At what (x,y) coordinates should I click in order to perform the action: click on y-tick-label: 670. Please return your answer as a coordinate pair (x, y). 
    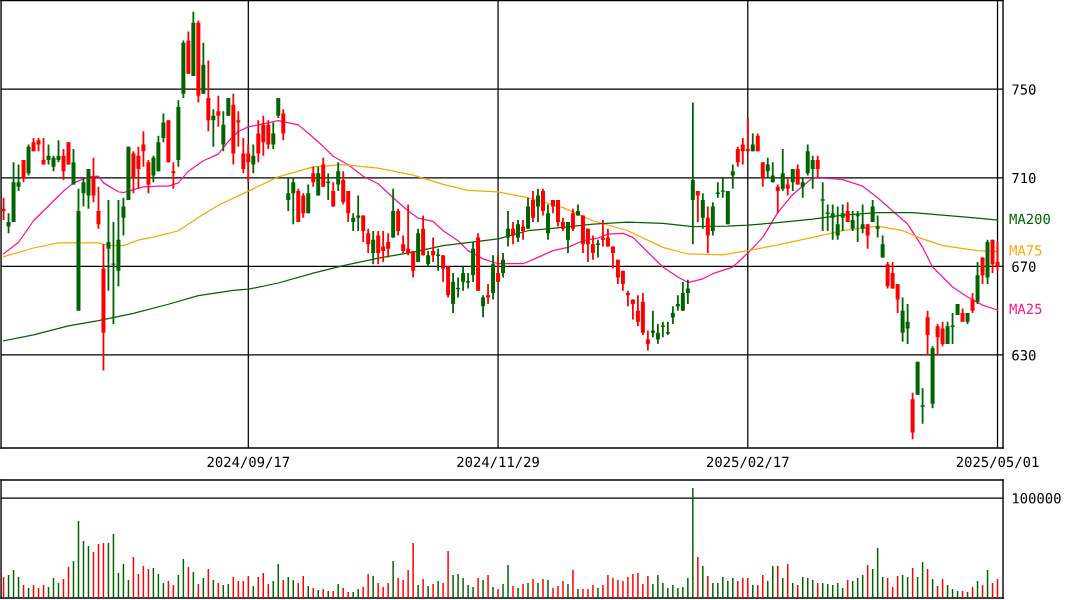
    Looking at the image, I should click on (1024, 266).